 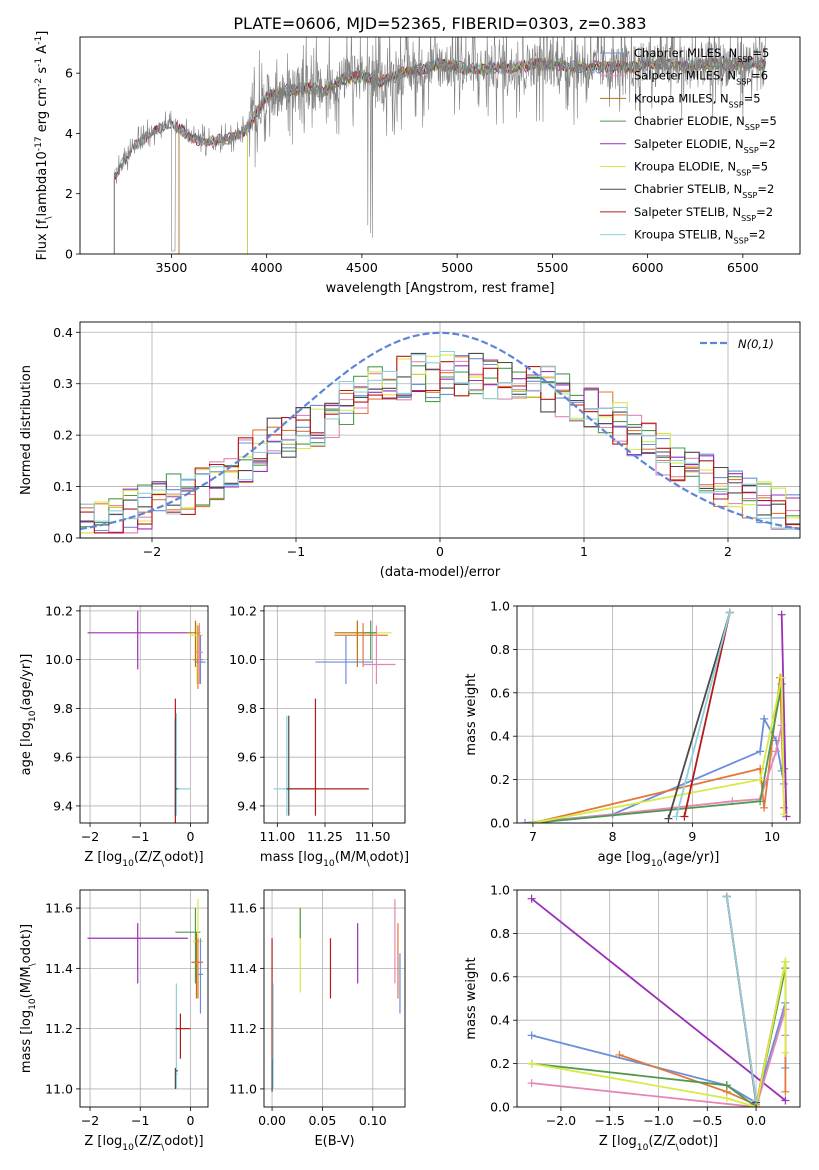 What do you see at coordinates (440, 572) in the screenshot?
I see `residuals-x-axis-label: (data-model)/error` at bounding box center [440, 572].